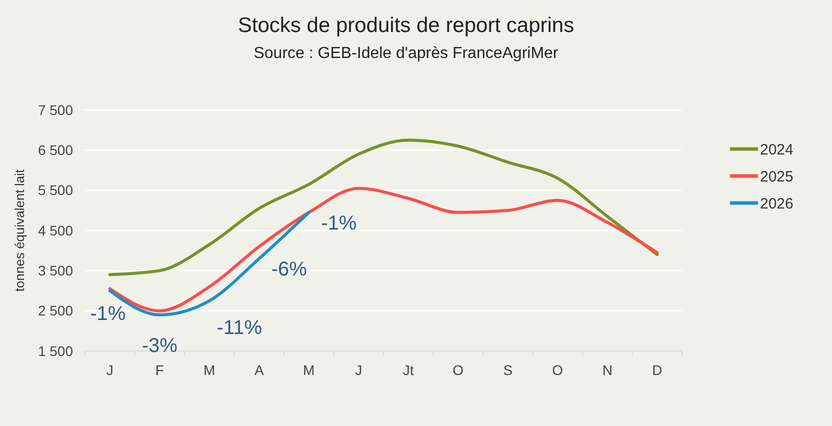 This screenshot has width=832, height=426. Describe the element at coordinates (160, 345) in the screenshot. I see `annotation: -3%` at that location.